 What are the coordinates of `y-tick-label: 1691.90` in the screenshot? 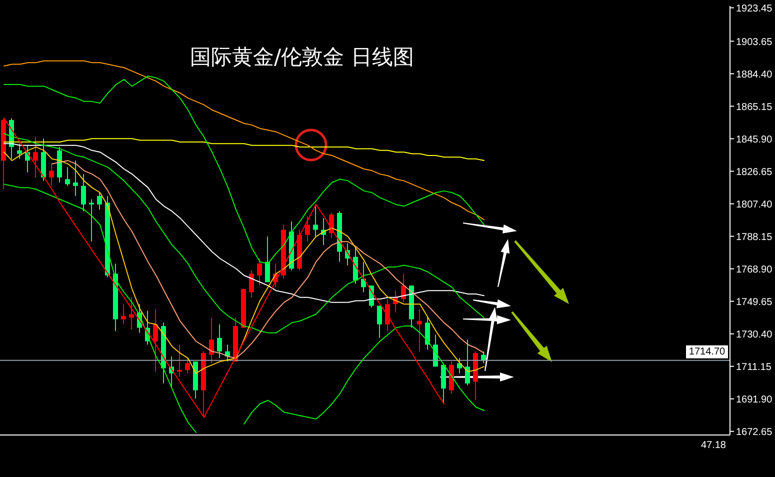 It's located at (754, 400).